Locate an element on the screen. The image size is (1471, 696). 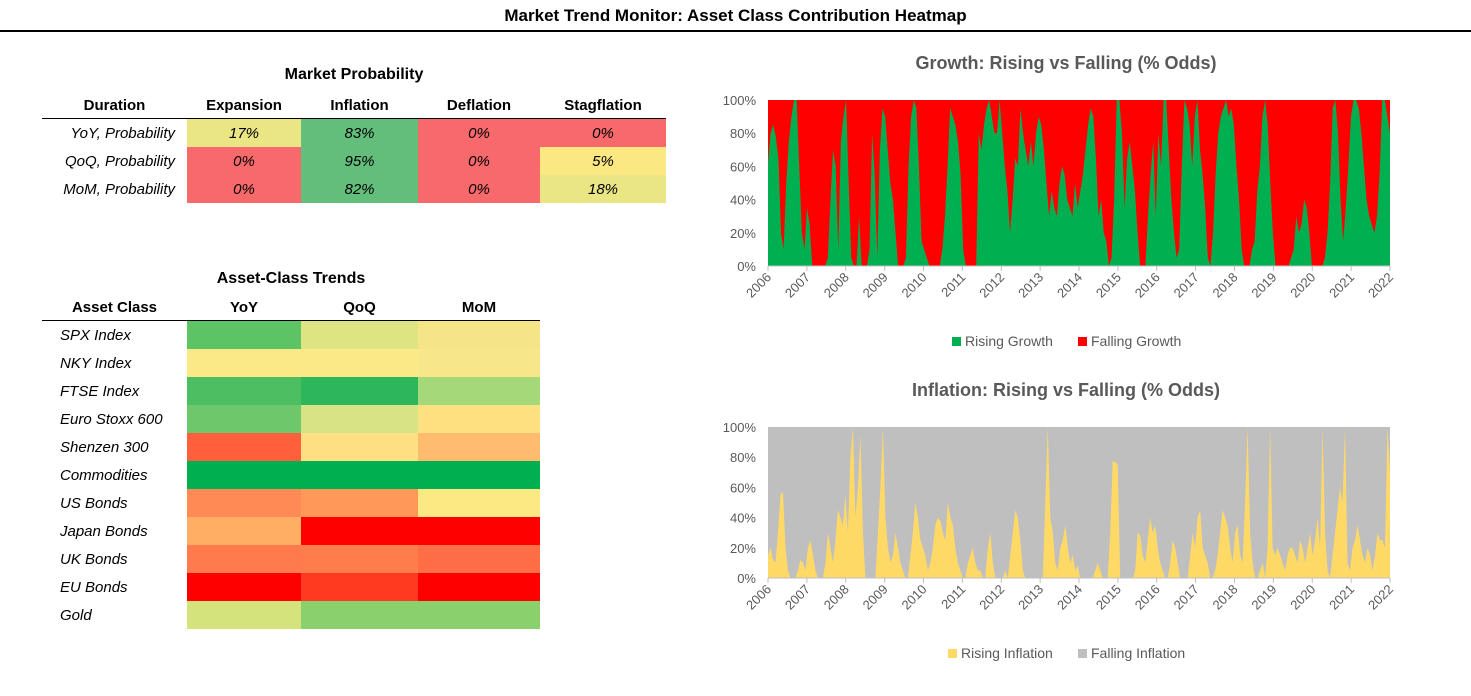
growth-x-tick-label: 2011 is located at coordinates (953, 285).